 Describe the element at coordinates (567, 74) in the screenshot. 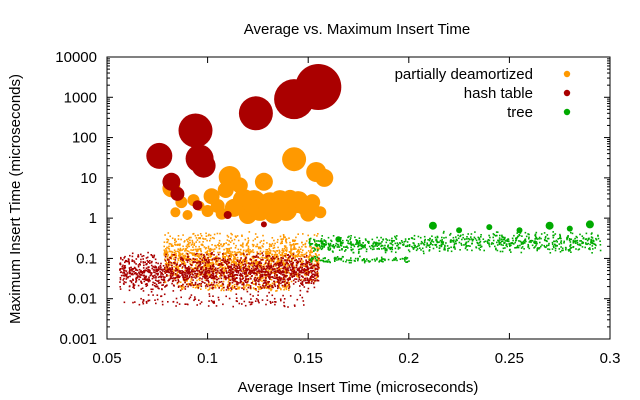

I see `legend-marker` at that location.